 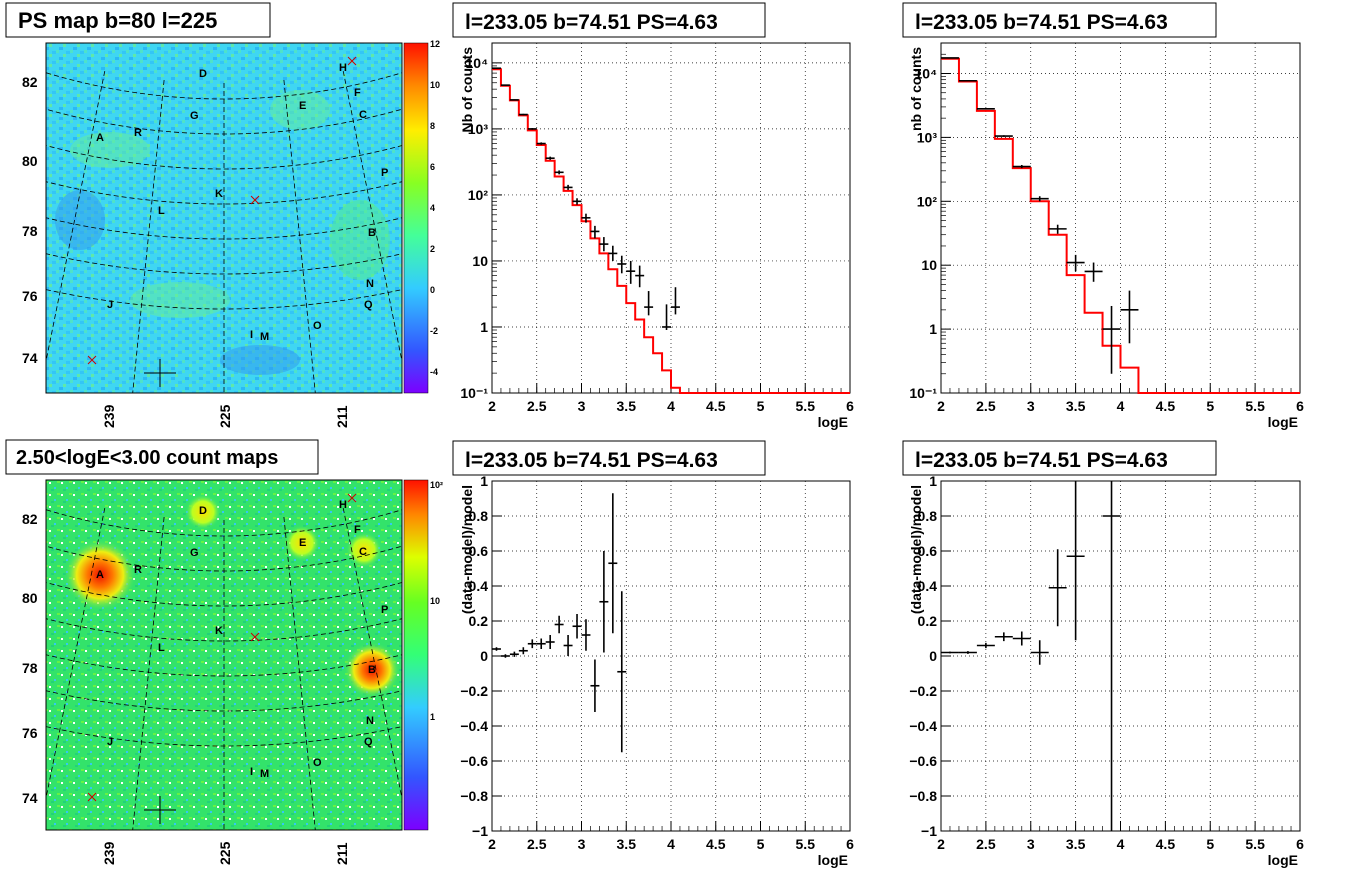 I want to click on source-label-m: M, so click(x=264, y=774).